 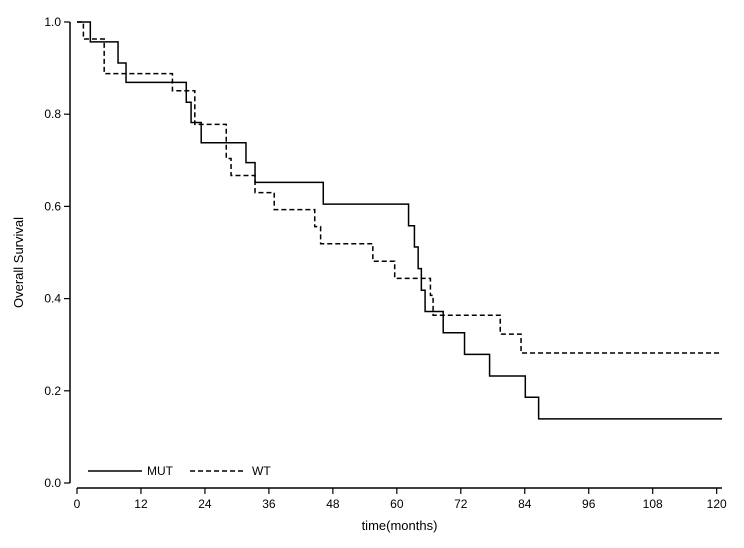 I want to click on legend: MUT WT, so click(x=179, y=471).